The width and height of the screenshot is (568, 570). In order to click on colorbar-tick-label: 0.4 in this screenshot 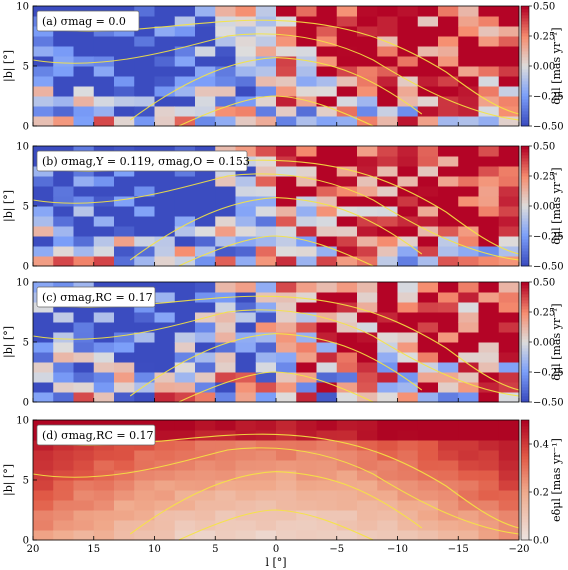, I will do `click(541, 445)`.